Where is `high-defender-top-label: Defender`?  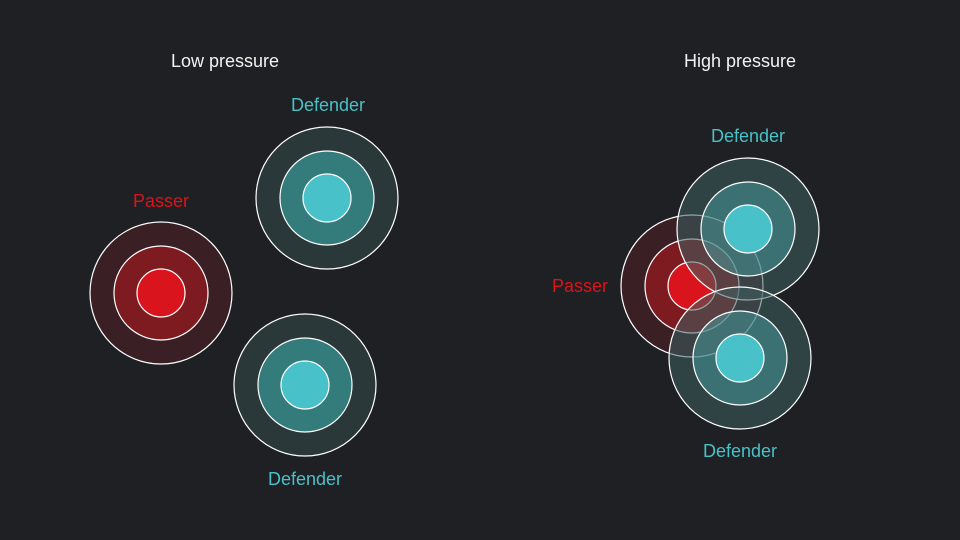 high-defender-top-label: Defender is located at coordinates (748, 136).